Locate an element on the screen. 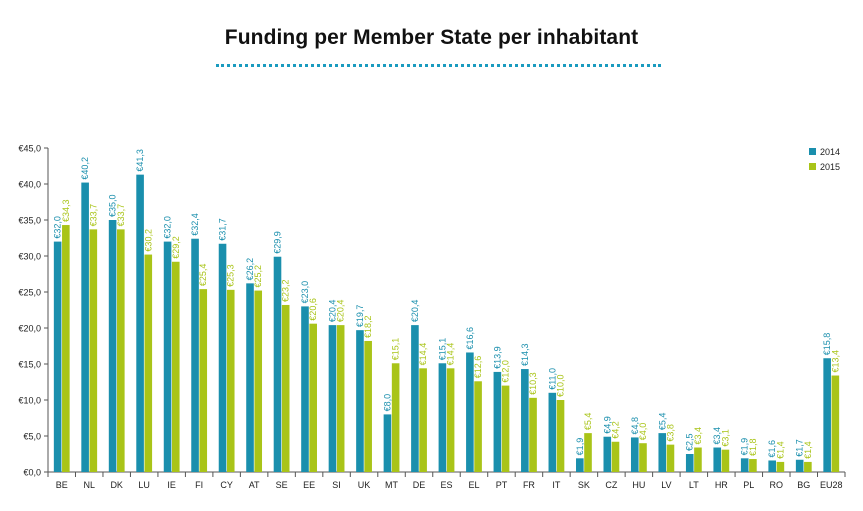 The height and width of the screenshot is (511, 863). data-label-2015-cy: €25,3 is located at coordinates (231, 275).